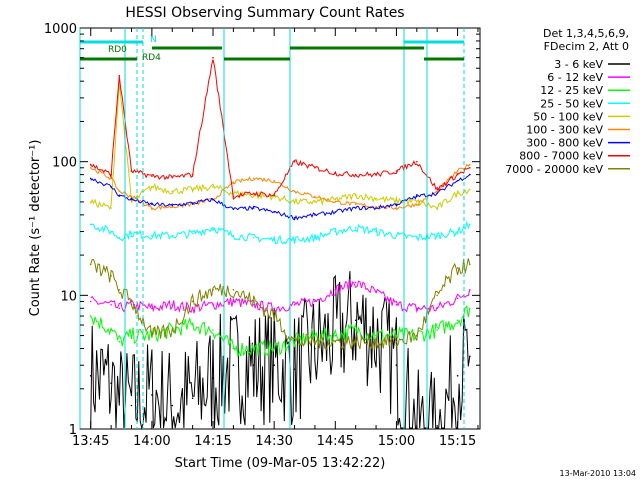  What do you see at coordinates (153, 40) in the screenshot?
I see `state-flag-n: N` at bounding box center [153, 40].